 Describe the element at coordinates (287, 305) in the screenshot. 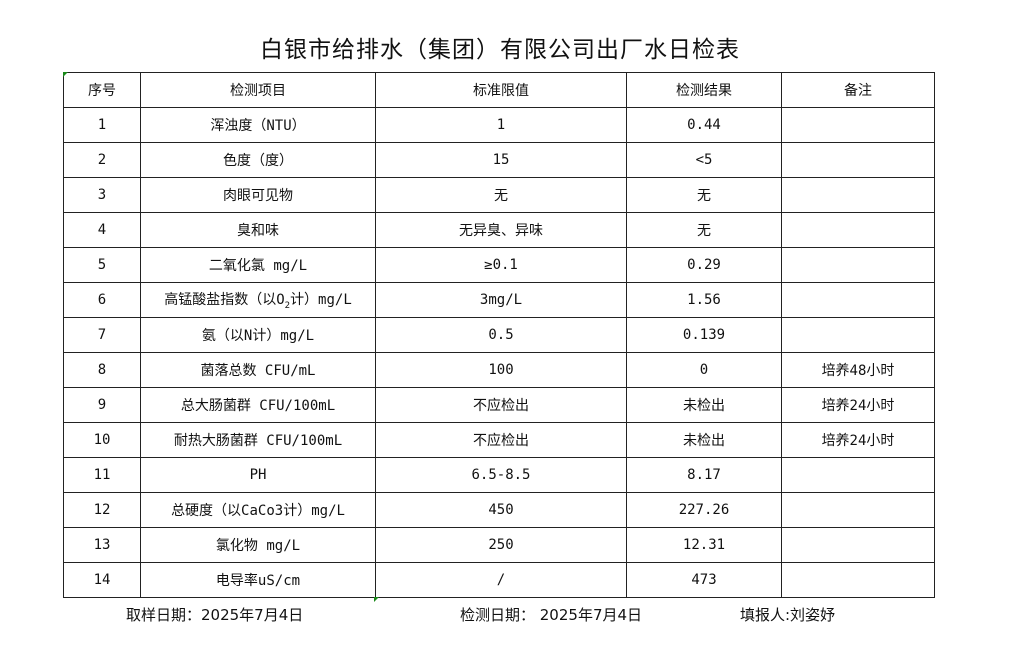

I see `item-subscript: 2` at that location.